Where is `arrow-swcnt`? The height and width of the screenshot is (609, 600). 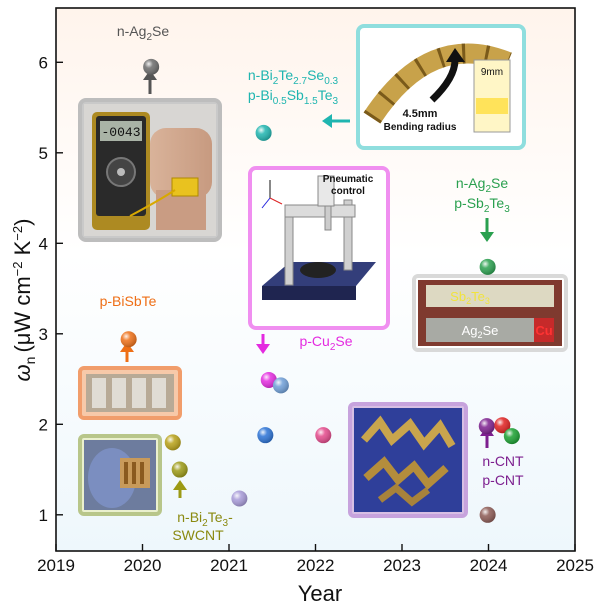
arrow-swcnt is located at coordinates (180, 489).